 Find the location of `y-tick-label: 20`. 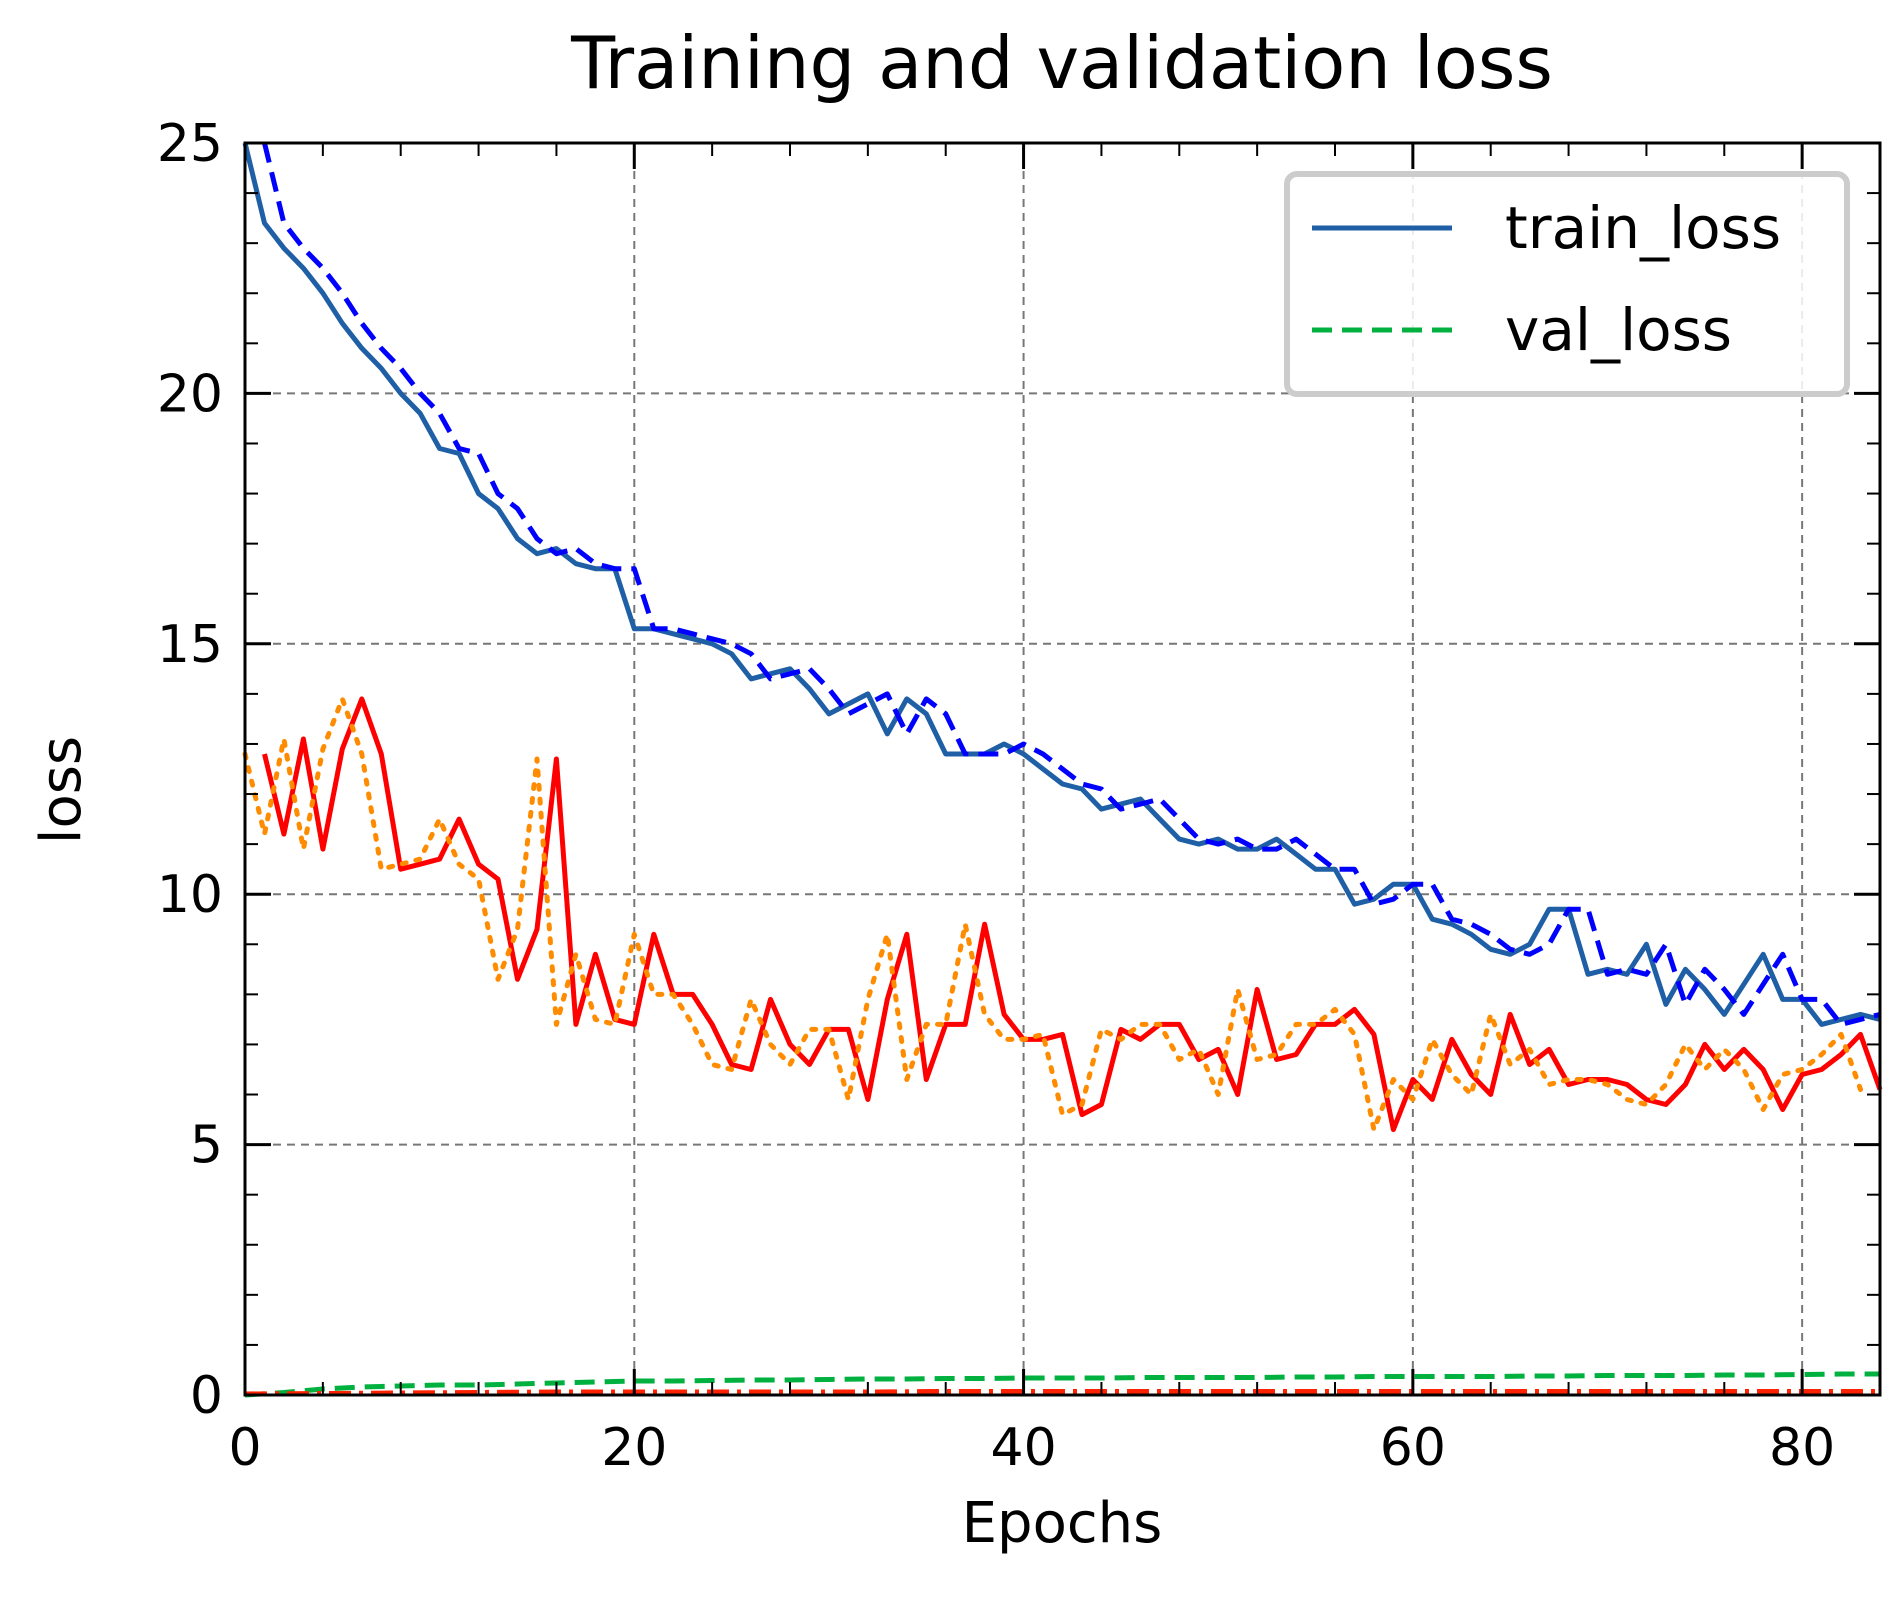

y-tick-label: 20 is located at coordinates (190, 394).